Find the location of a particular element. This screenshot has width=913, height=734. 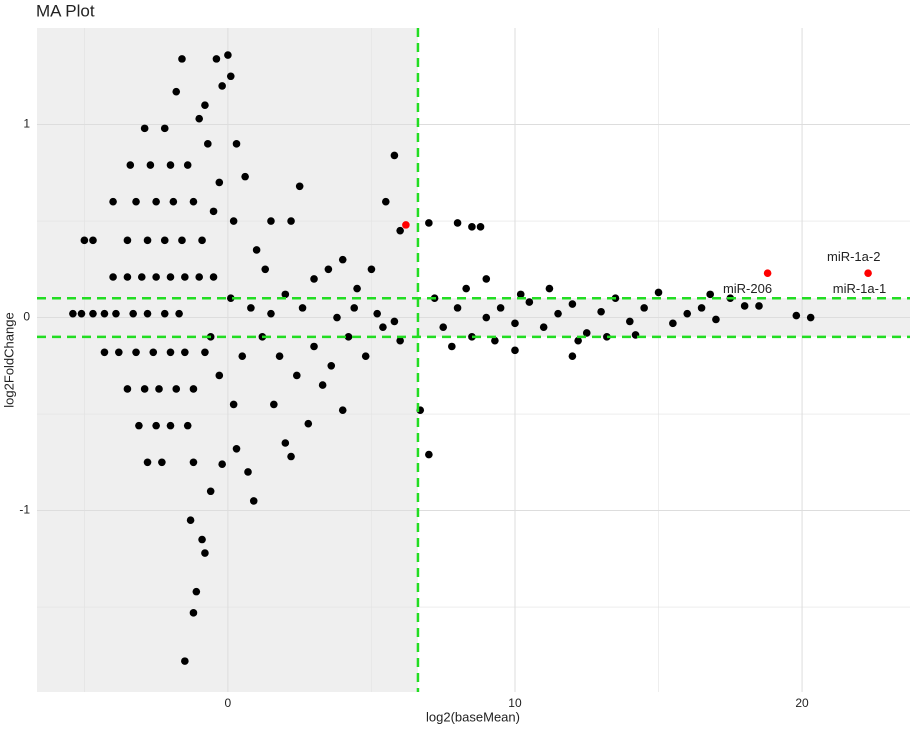

y-tick-label: 1 is located at coordinates (26, 124).